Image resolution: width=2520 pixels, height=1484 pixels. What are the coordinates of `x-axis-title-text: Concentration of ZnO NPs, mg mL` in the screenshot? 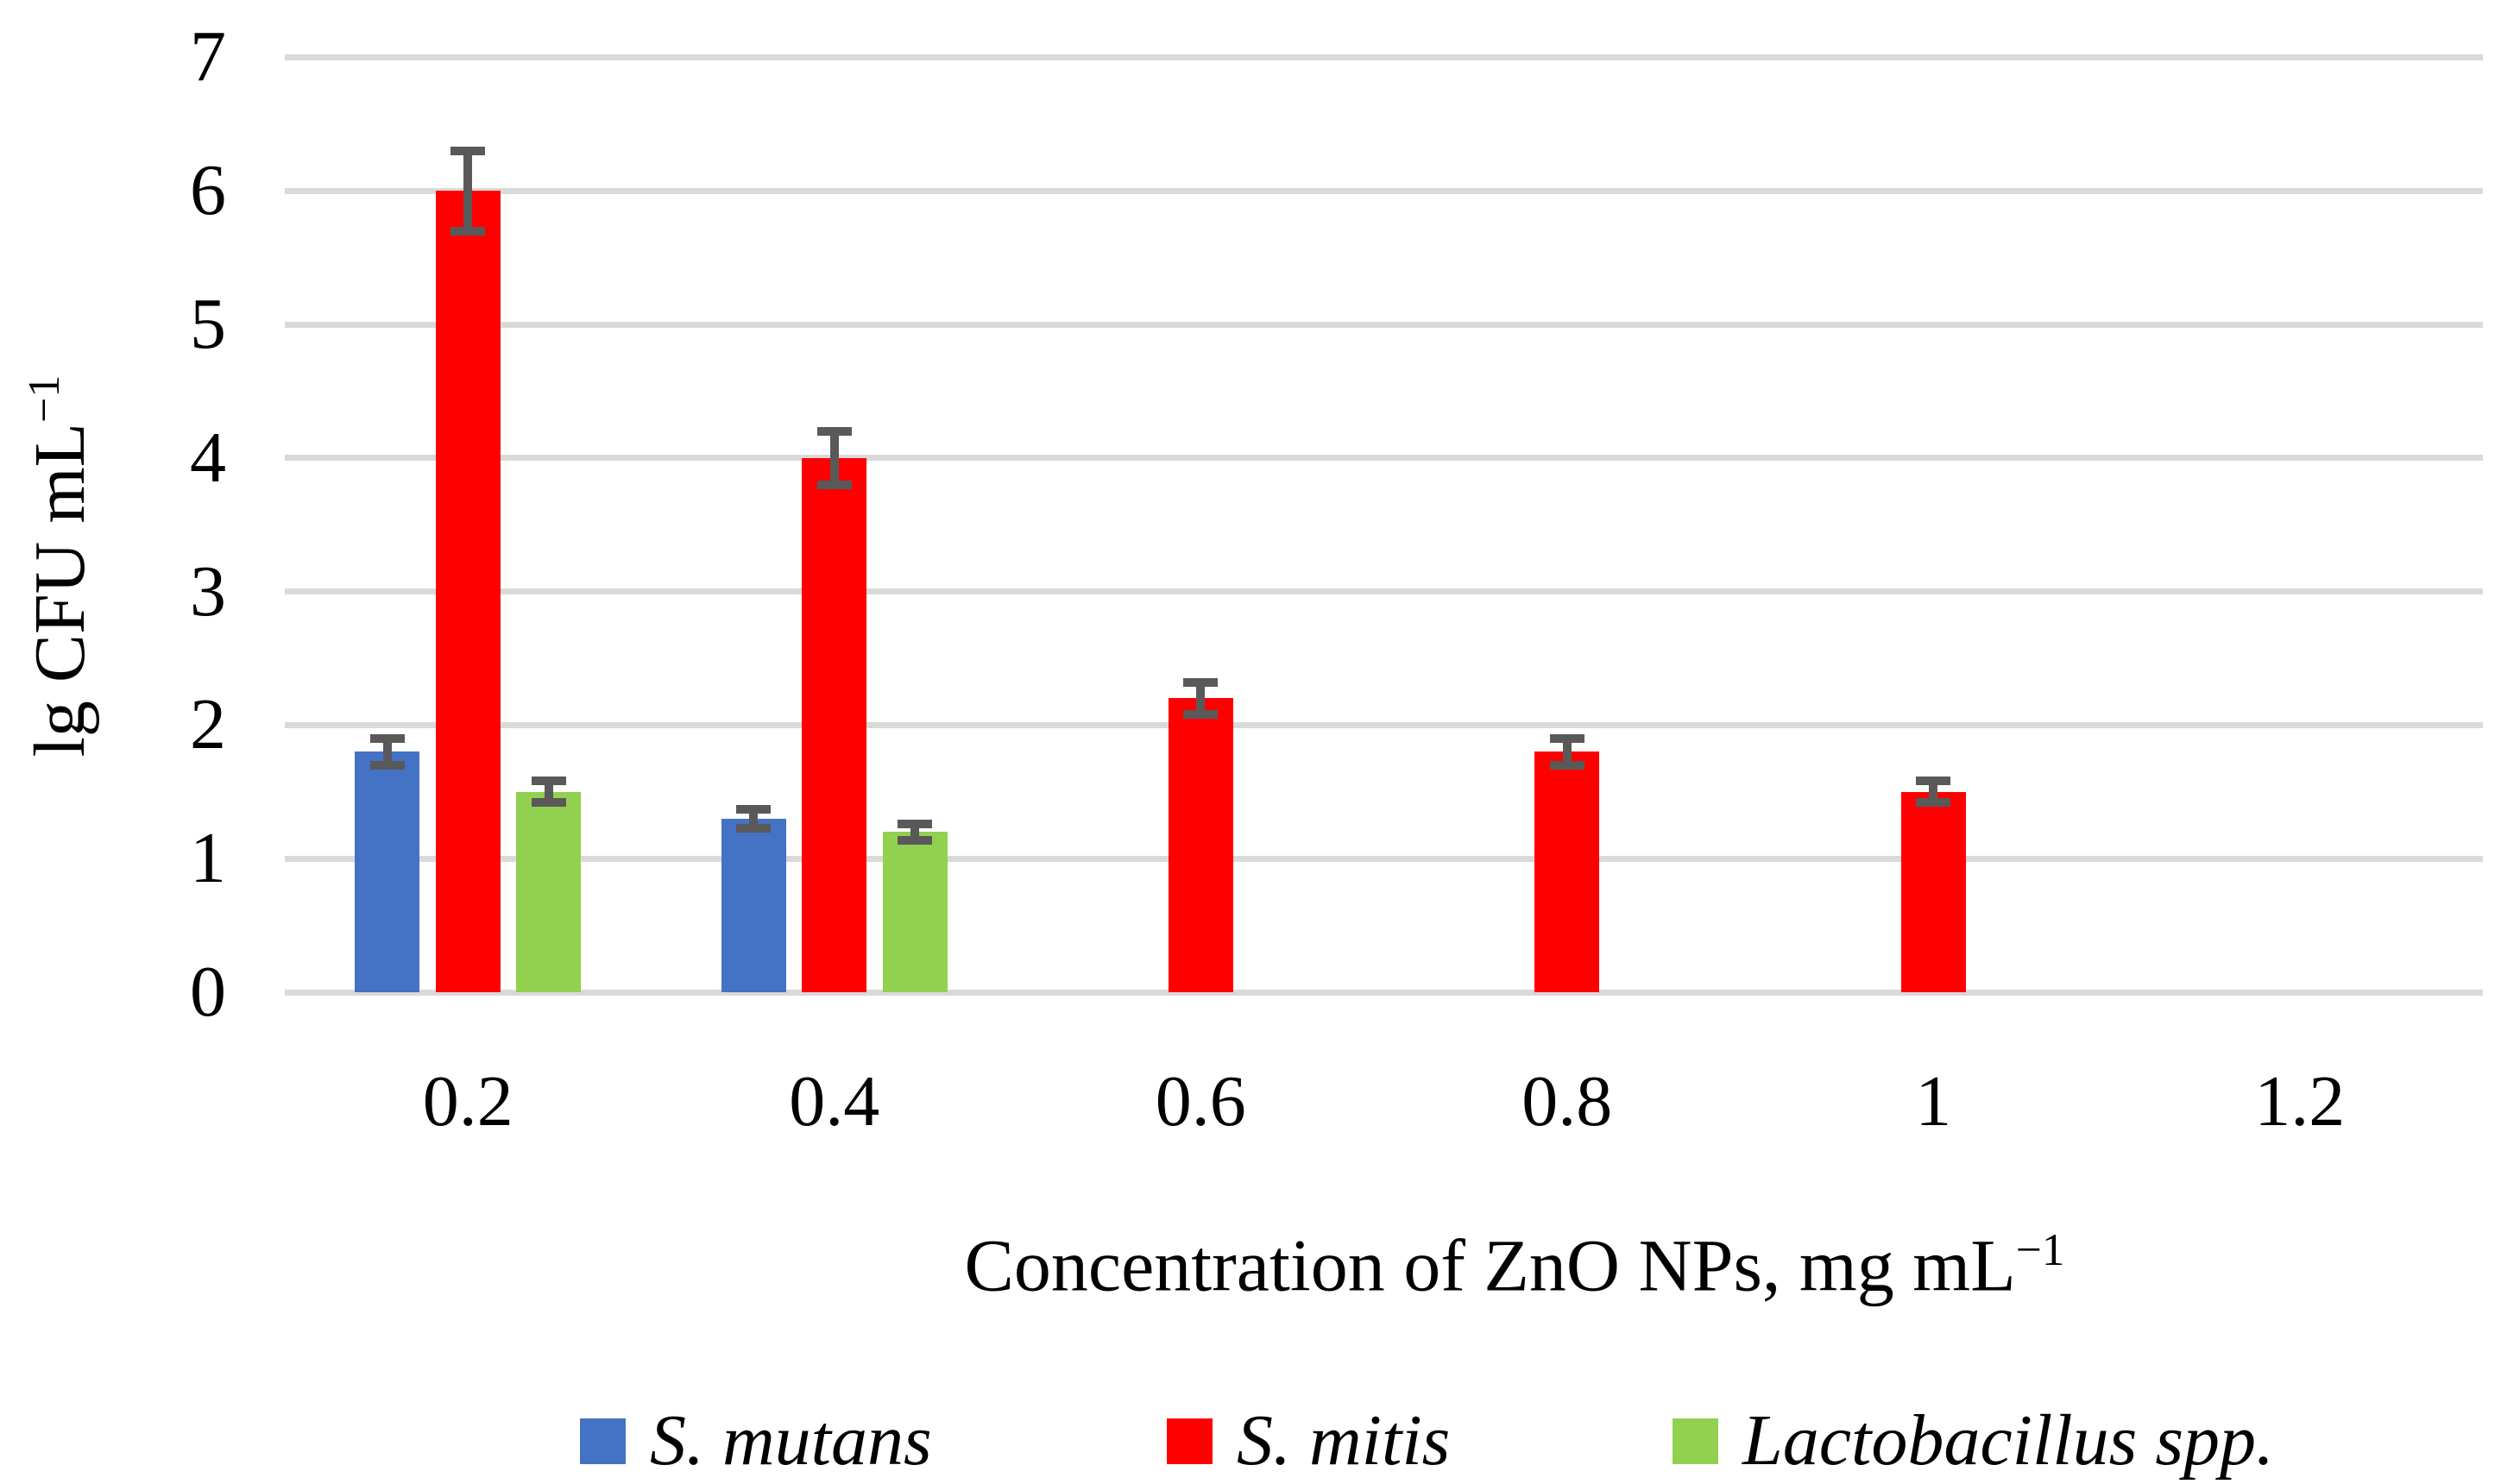 It's located at (1490, 1265).